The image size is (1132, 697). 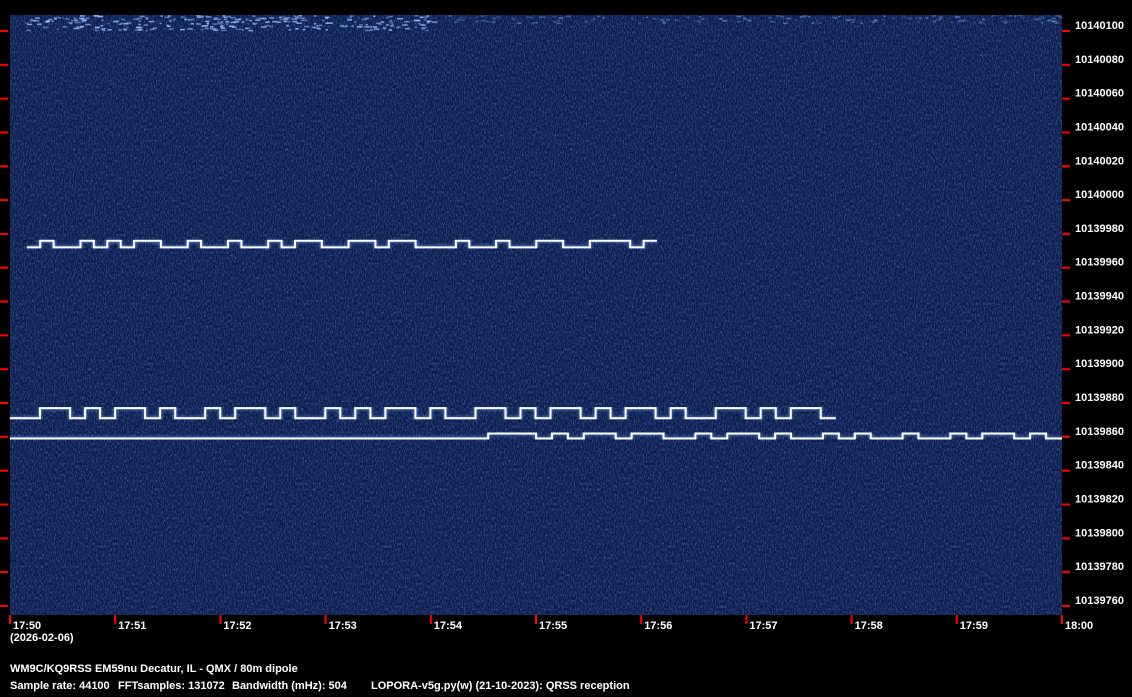 What do you see at coordinates (658, 626) in the screenshot?
I see `x-tick-label: 17:56` at bounding box center [658, 626].